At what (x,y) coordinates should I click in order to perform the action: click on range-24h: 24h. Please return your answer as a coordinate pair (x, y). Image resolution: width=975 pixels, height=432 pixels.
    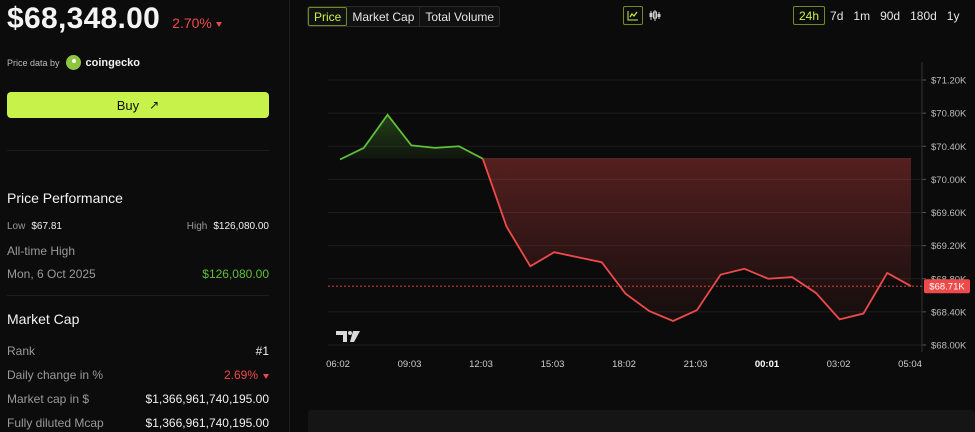
    Looking at the image, I should click on (809, 15).